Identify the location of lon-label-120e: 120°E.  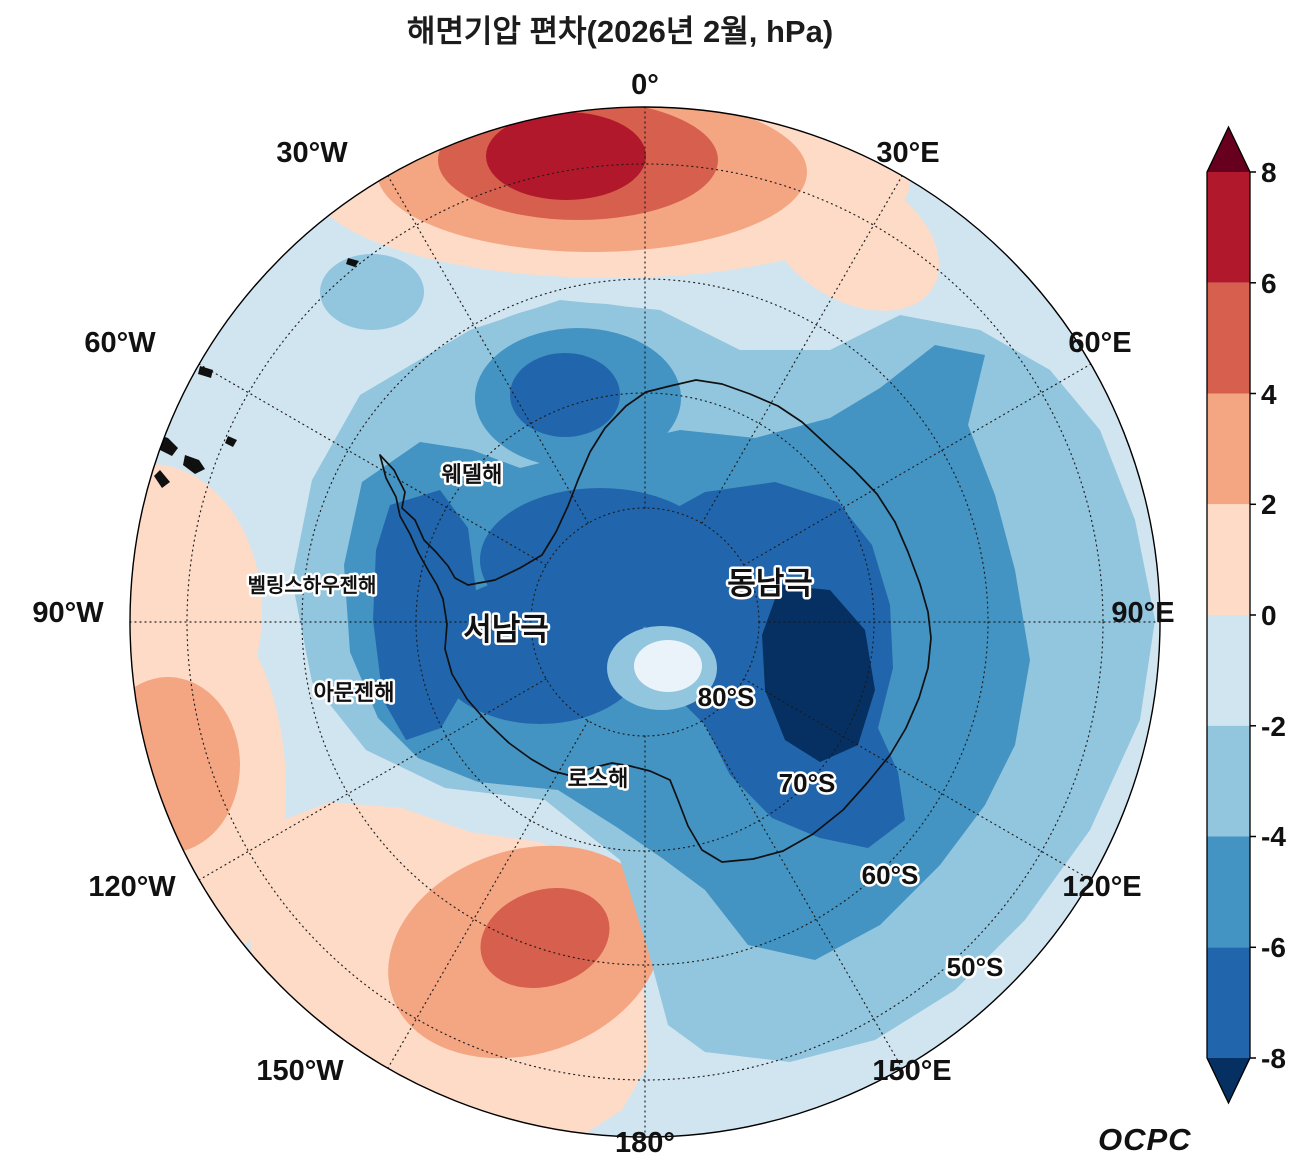
(1101, 887).